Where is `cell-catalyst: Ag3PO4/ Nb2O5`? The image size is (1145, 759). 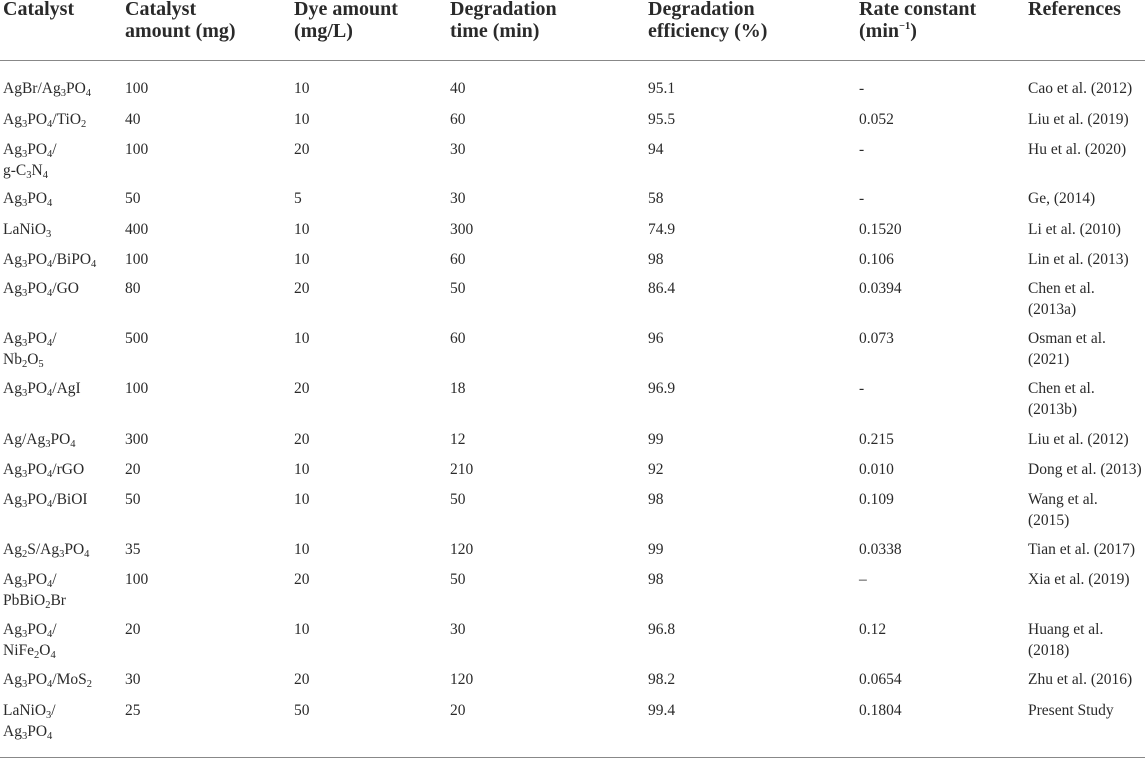 cell-catalyst: Ag3PO4/ Nb2O5 is located at coordinates (30, 349).